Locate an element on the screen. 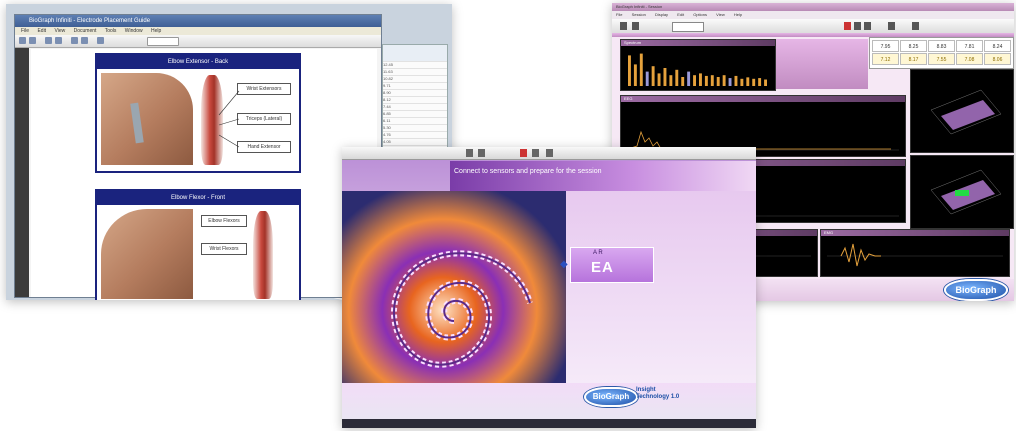 This screenshot has height=431, width=1016. zoom-icon is located at coordinates (58, 40).